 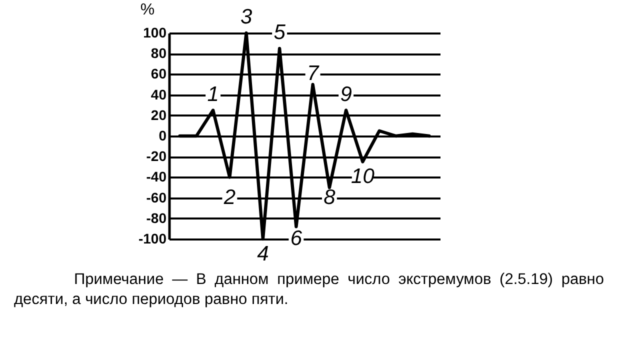 I want to click on y-tick-label: 20, so click(x=158, y=114).